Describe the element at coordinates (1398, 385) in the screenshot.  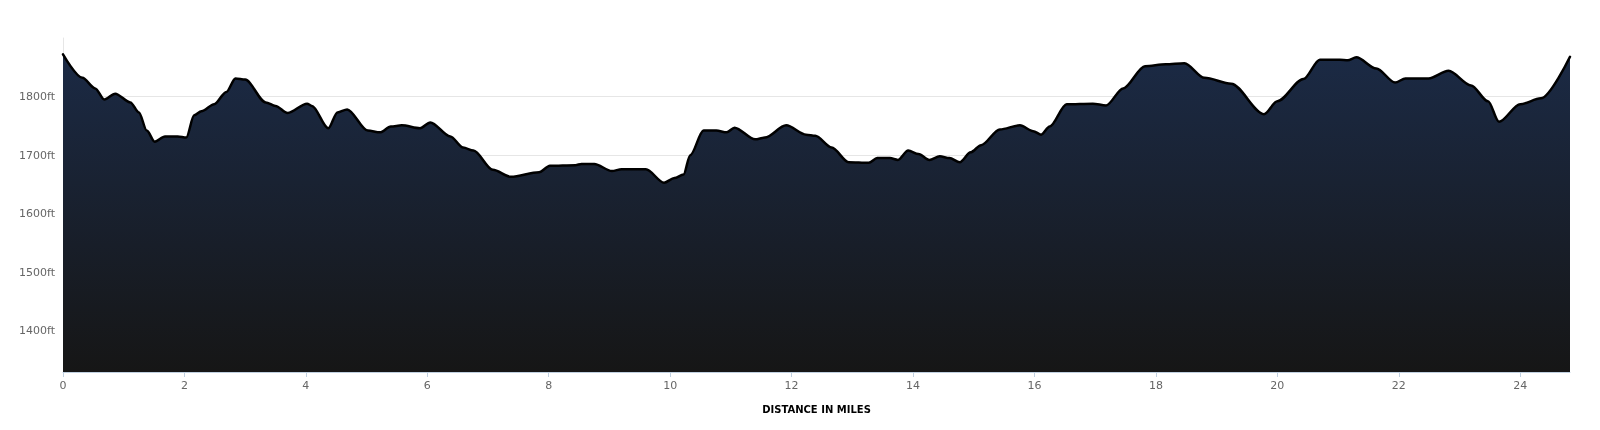
I see `x-tick-label: 22` at that location.